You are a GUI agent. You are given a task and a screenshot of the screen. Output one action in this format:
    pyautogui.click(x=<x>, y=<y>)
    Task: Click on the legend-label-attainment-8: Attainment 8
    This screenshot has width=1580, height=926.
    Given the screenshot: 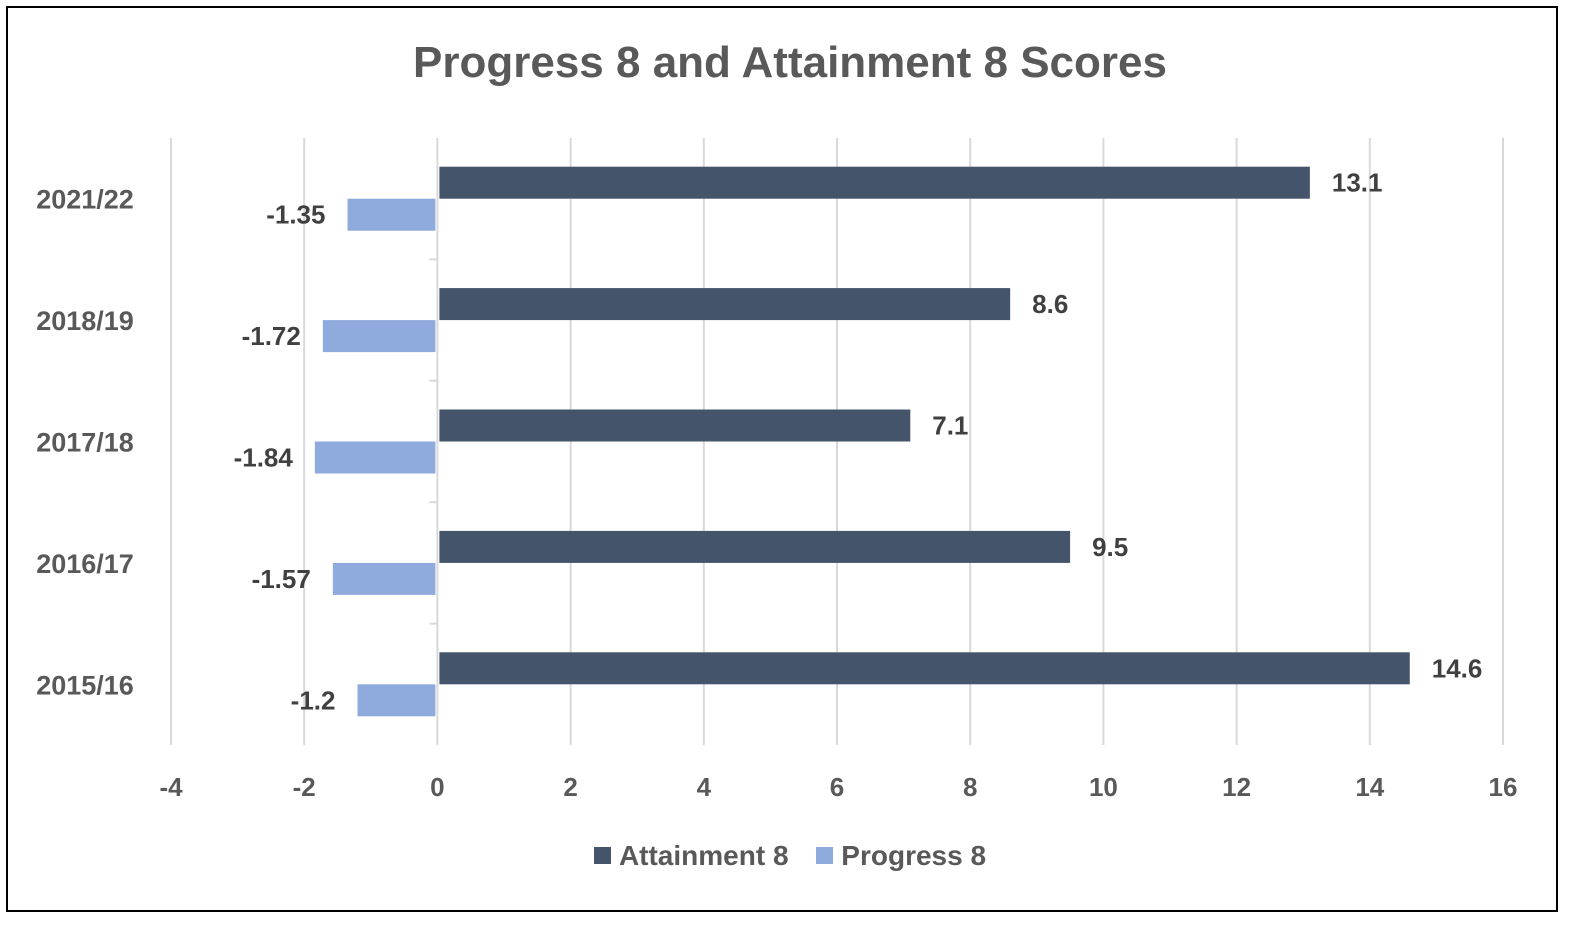 What is the action you would take?
    pyautogui.click(x=703, y=855)
    